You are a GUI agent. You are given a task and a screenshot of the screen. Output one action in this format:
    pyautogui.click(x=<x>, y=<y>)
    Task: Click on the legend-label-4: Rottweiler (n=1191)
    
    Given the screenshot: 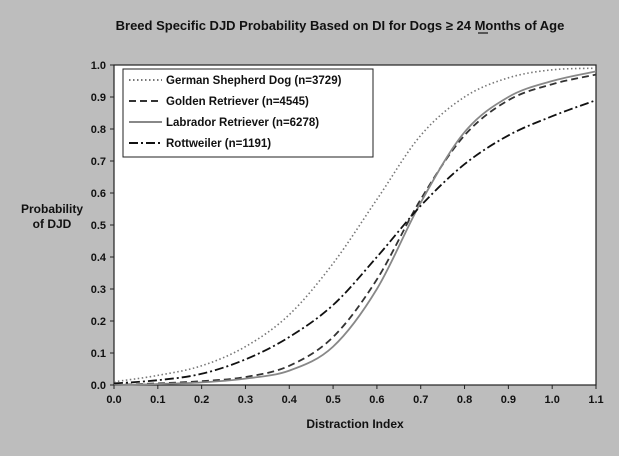 What is the action you would take?
    pyautogui.click(x=218, y=144)
    